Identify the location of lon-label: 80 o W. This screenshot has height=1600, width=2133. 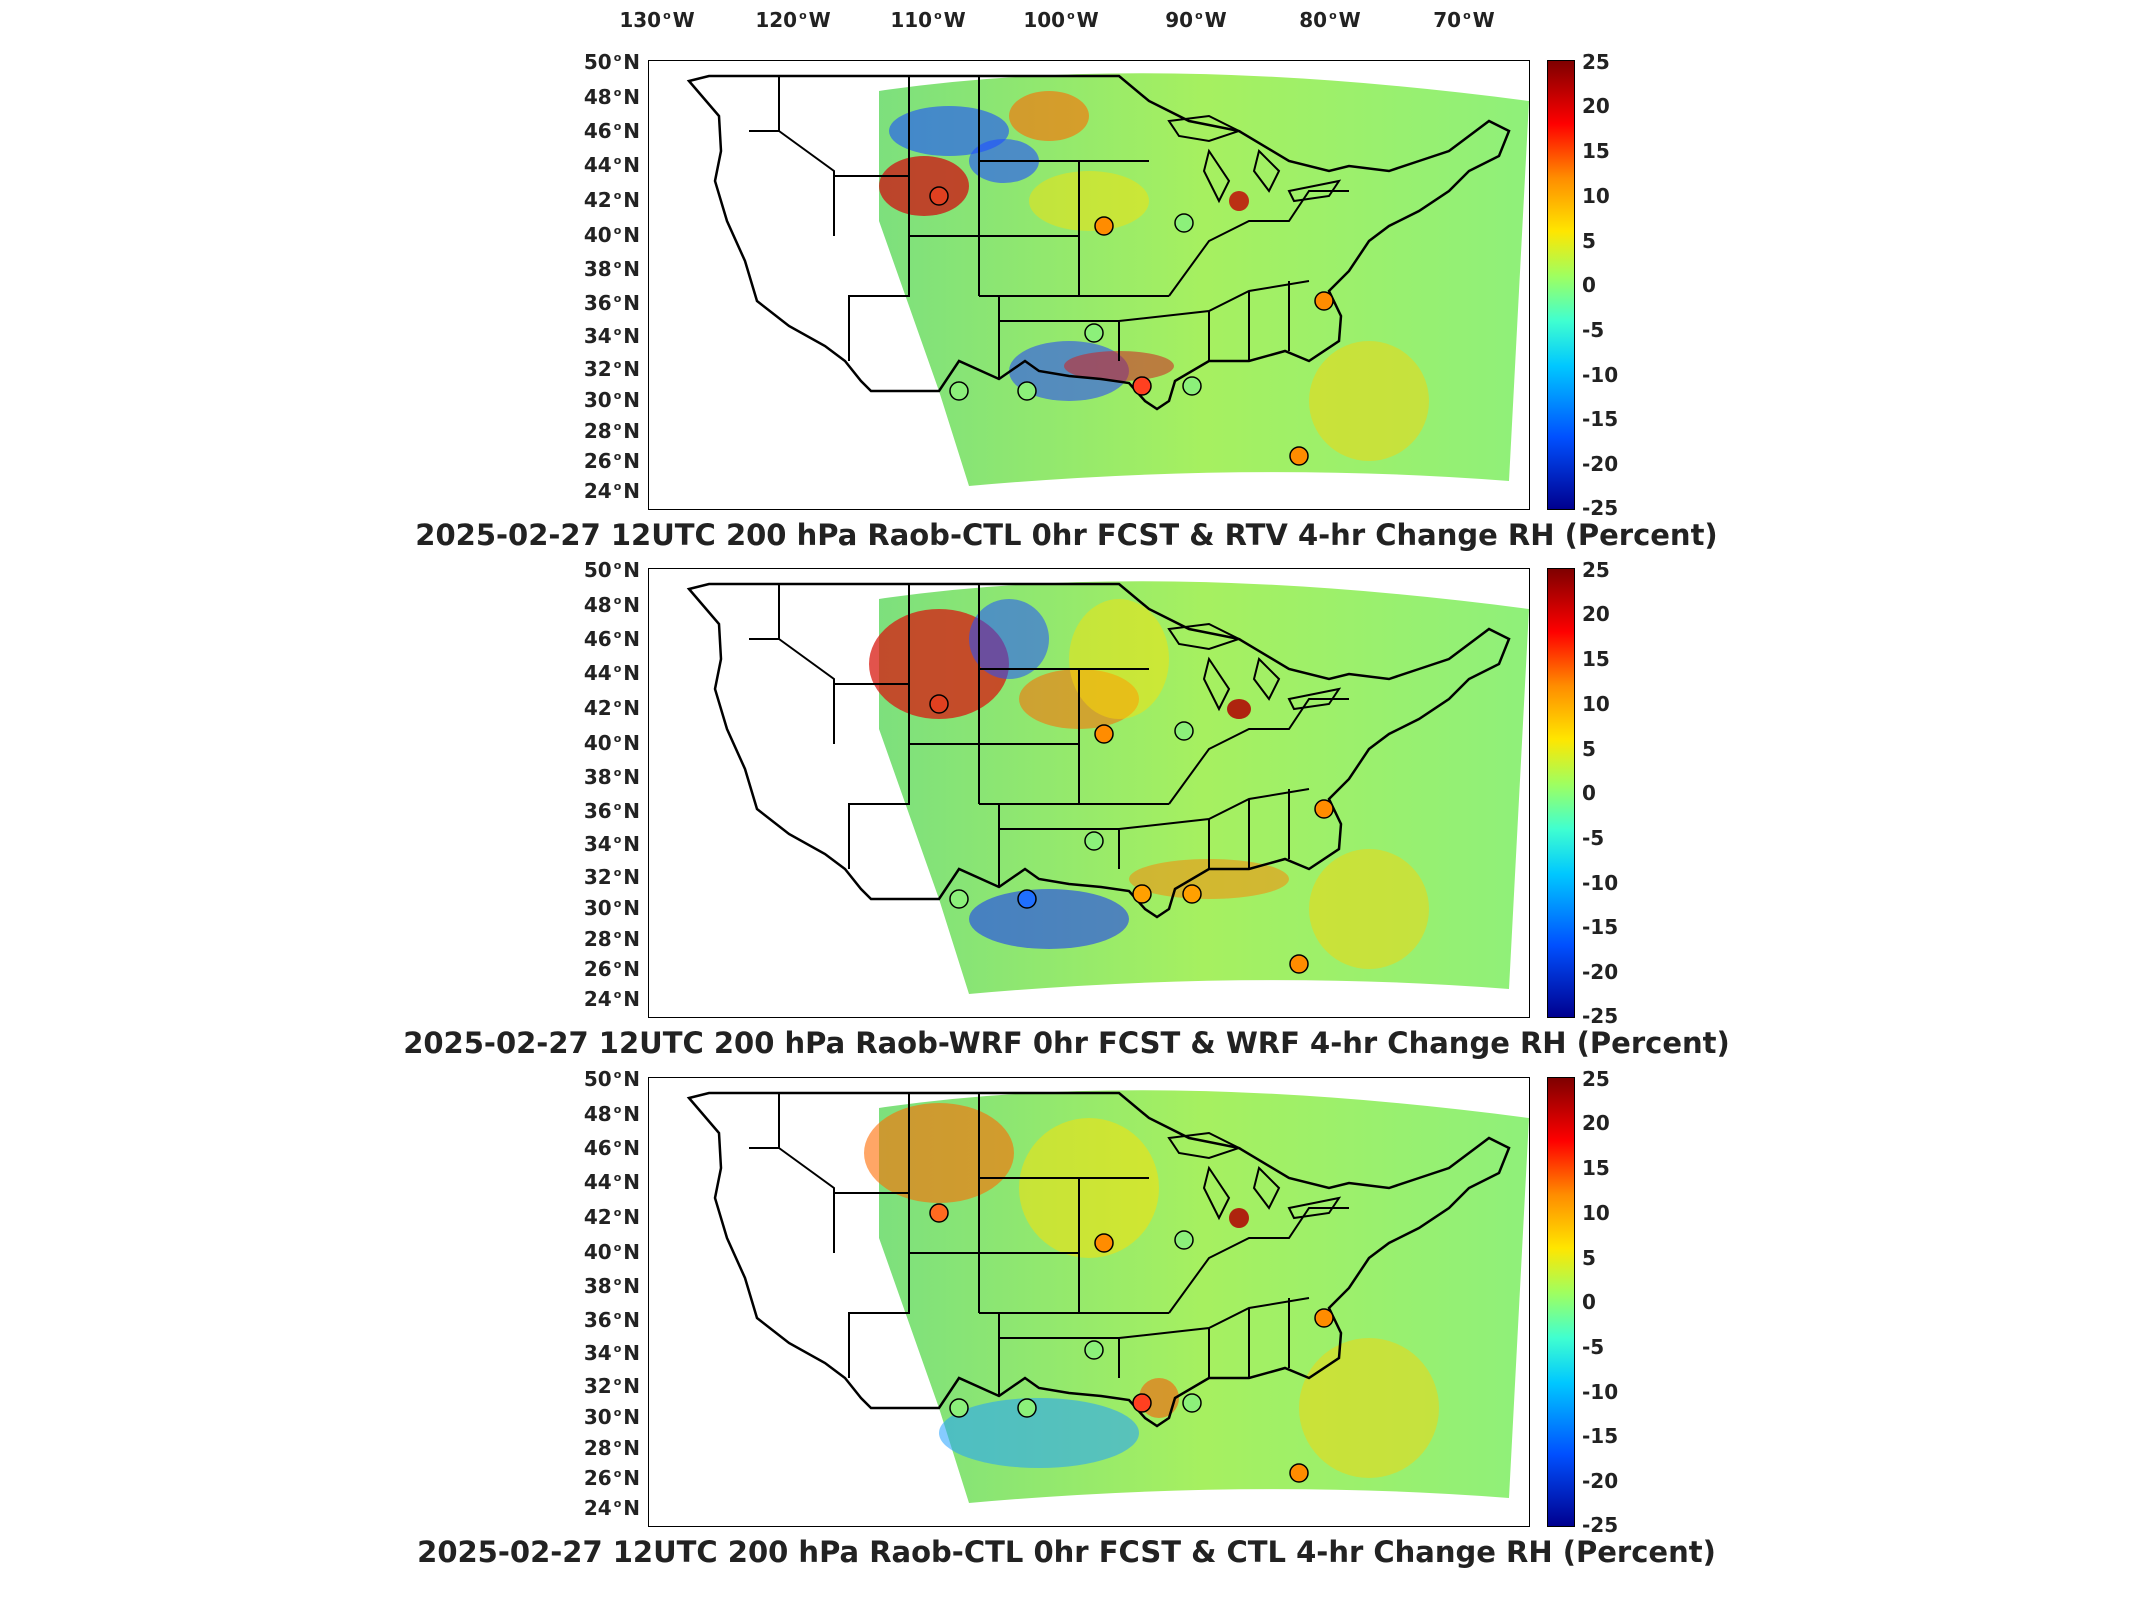
(1330, 20).